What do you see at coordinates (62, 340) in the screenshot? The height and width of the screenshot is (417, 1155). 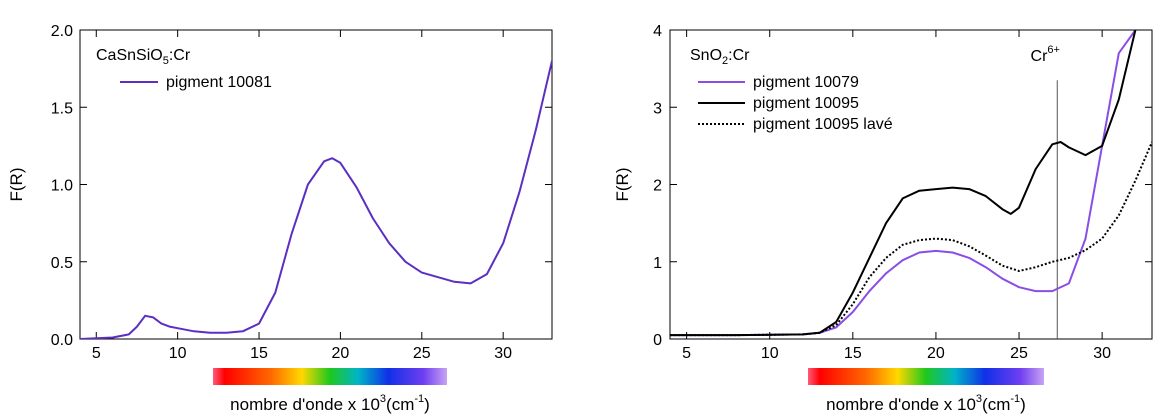 I see `y-tick-label: 0.0` at bounding box center [62, 340].